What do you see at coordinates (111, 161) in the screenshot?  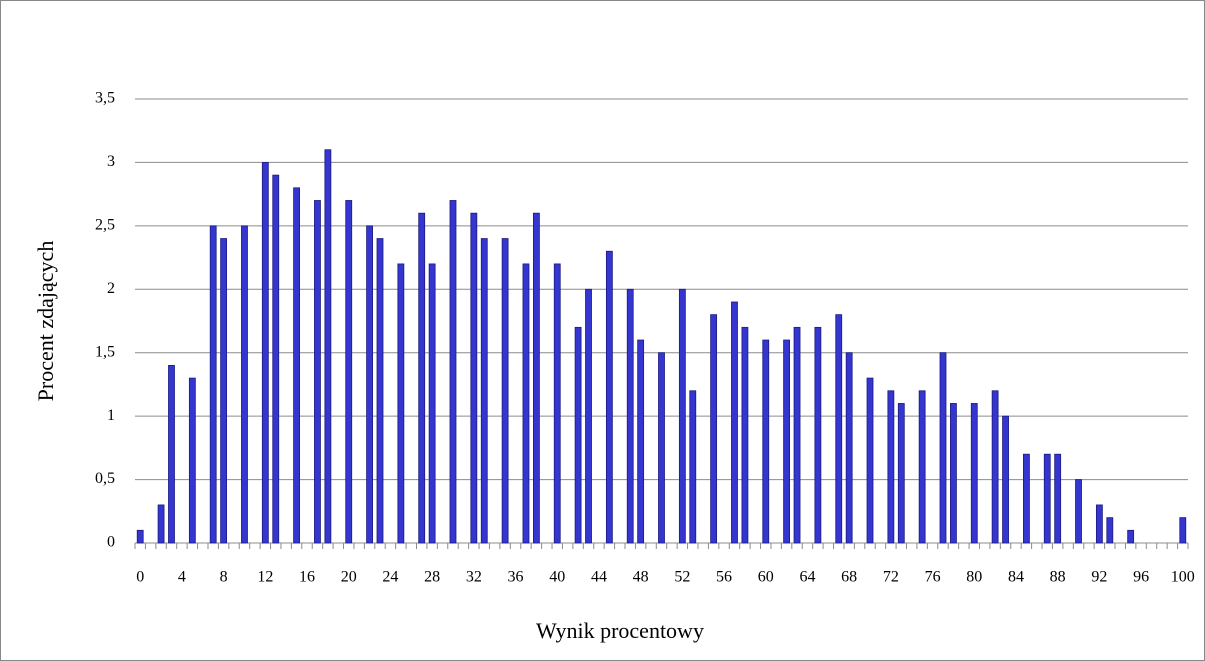 I see `y-tick-label: 3` at bounding box center [111, 161].